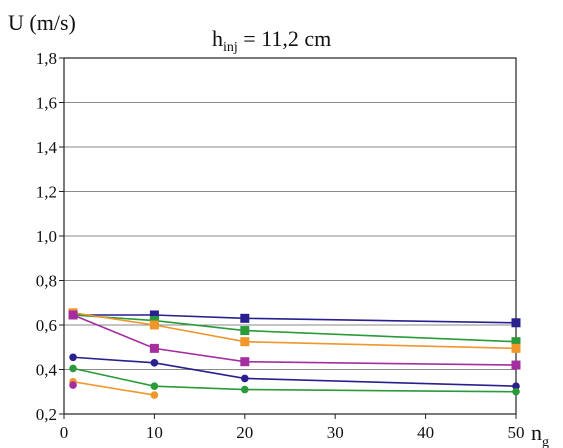 The height and width of the screenshot is (448, 563). I want to click on y-tick-labels: 0,2 0,4 0,6 0,8 1,0 1,2 1,4 1,6 1,8, so click(47, 236).